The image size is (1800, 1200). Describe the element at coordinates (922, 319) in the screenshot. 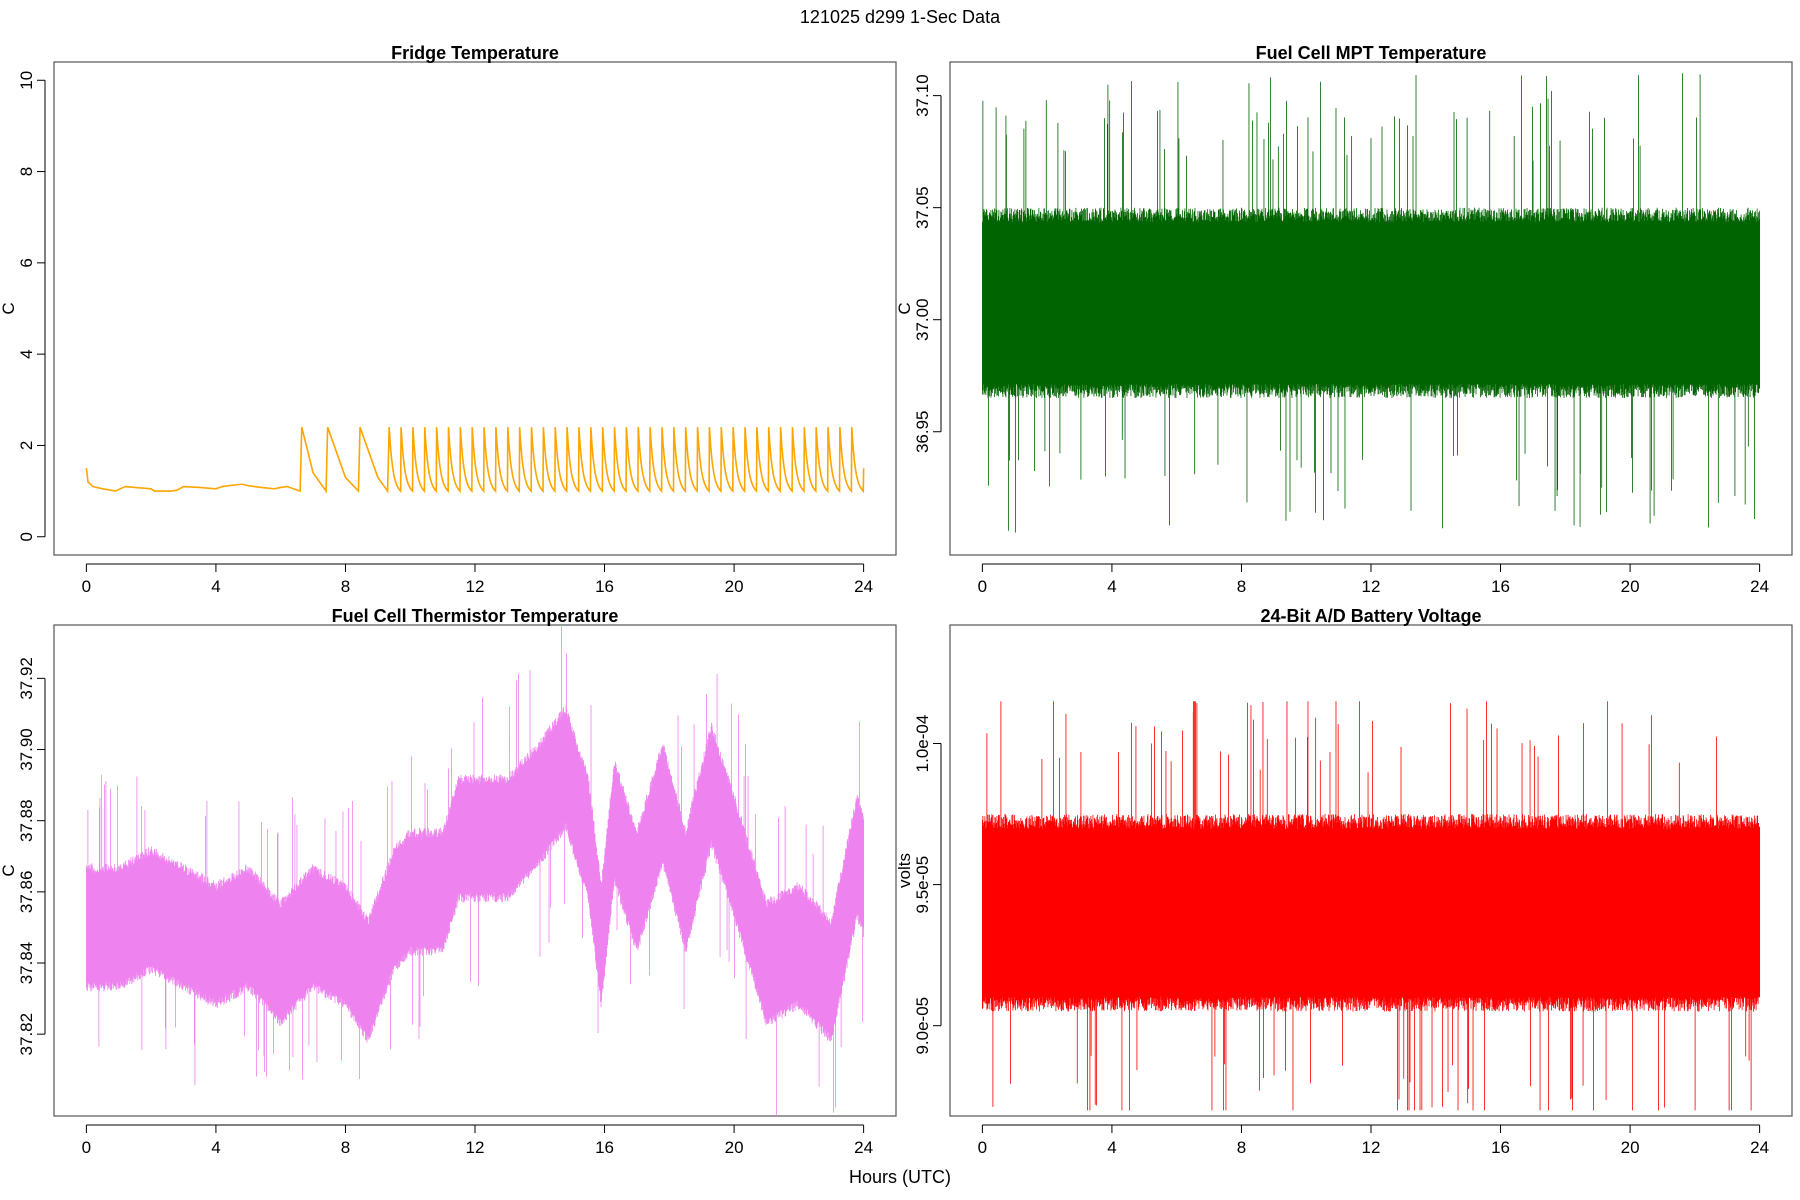

I see `mpt-y-tick-label: 37.00` at that location.